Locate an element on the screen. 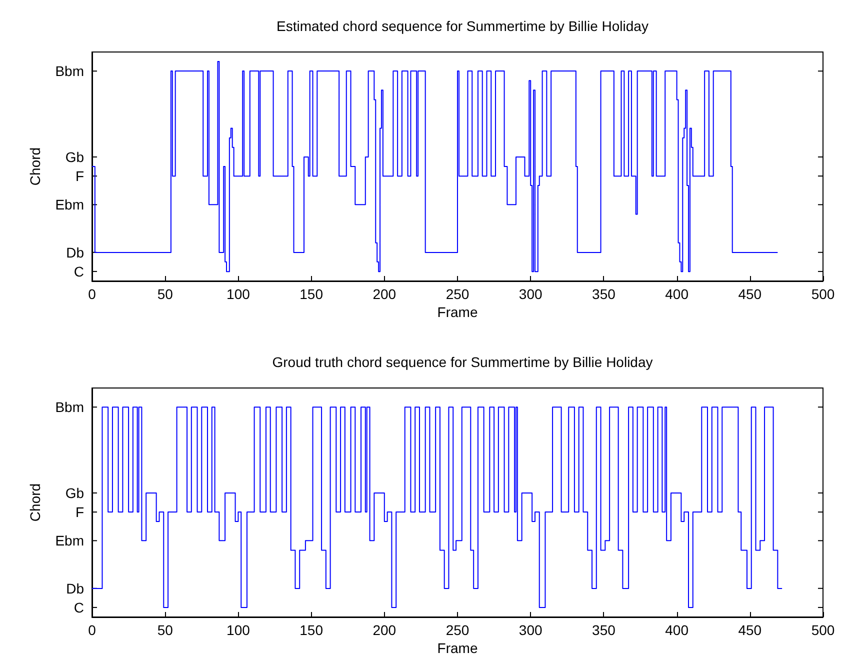 Image resolution: width=841 pixels, height=668 pixels. chart-title: Groud truth chord sequence for Summertime by Billie Holiday is located at coordinates (462, 362).